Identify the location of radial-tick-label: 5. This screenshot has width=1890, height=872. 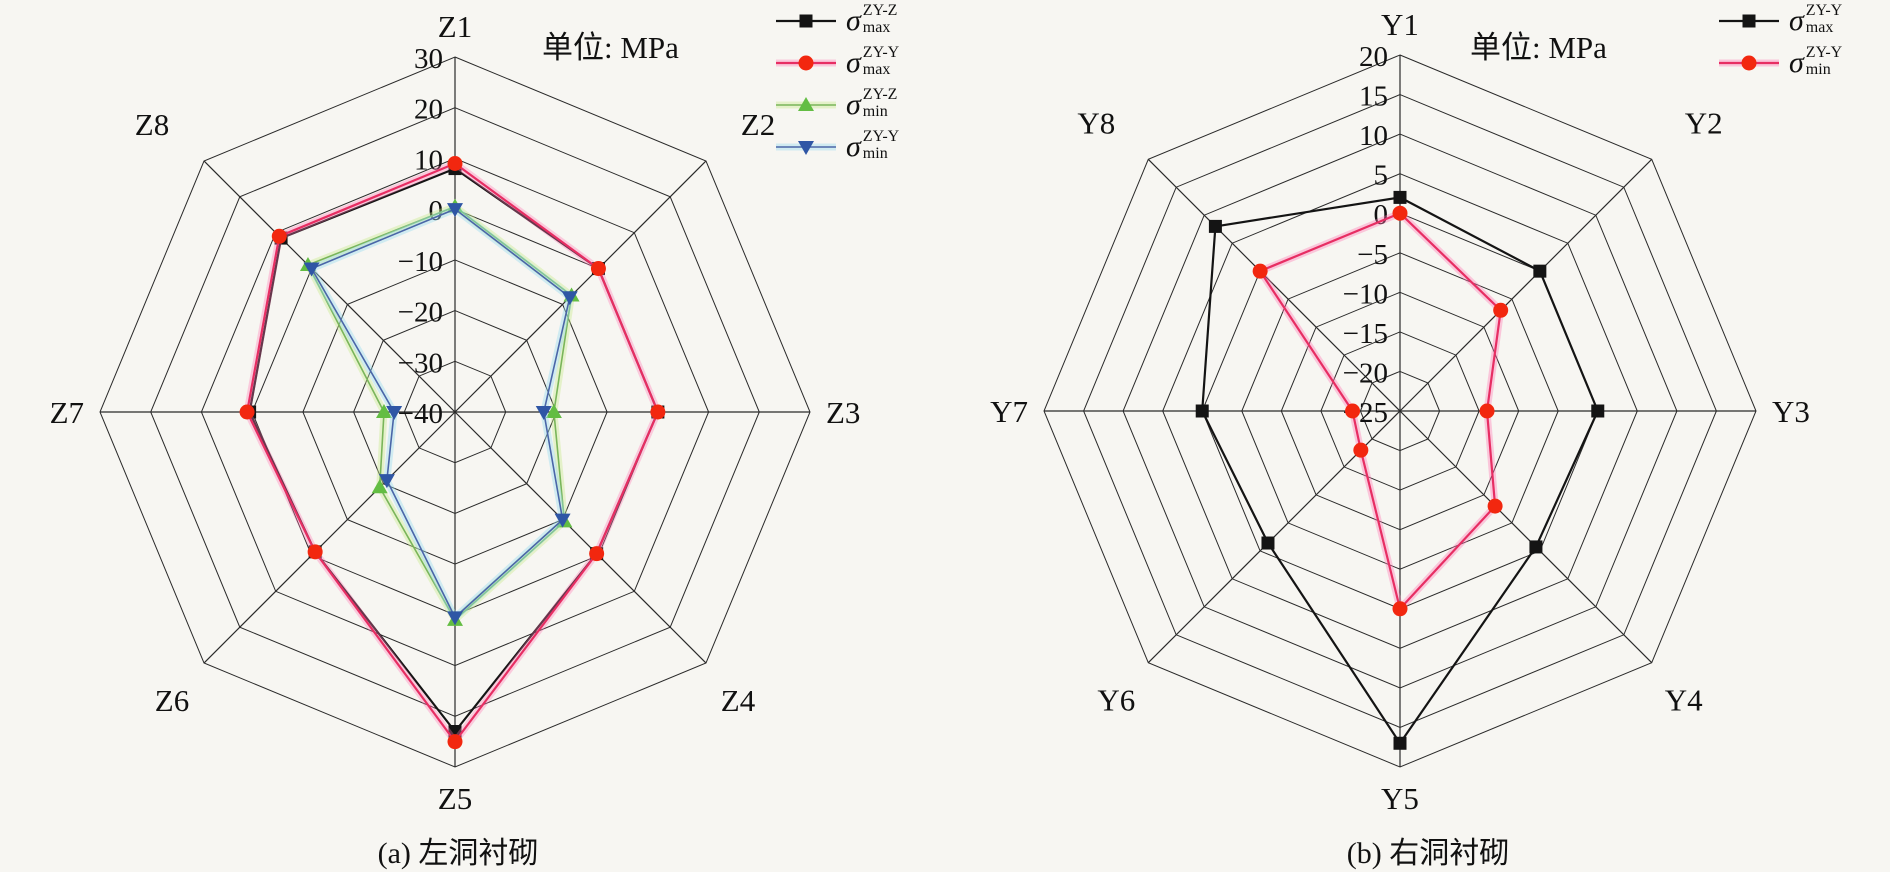
(1381, 176).